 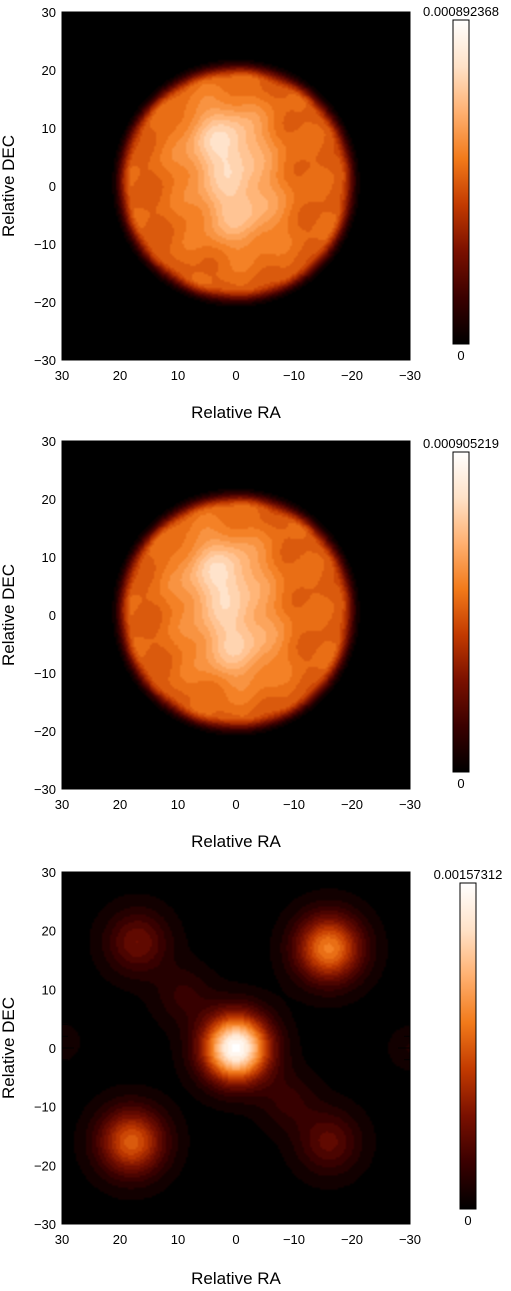 What do you see at coordinates (461, 11) in the screenshot?
I see `colorbar-max-label: 0.000892368` at bounding box center [461, 11].